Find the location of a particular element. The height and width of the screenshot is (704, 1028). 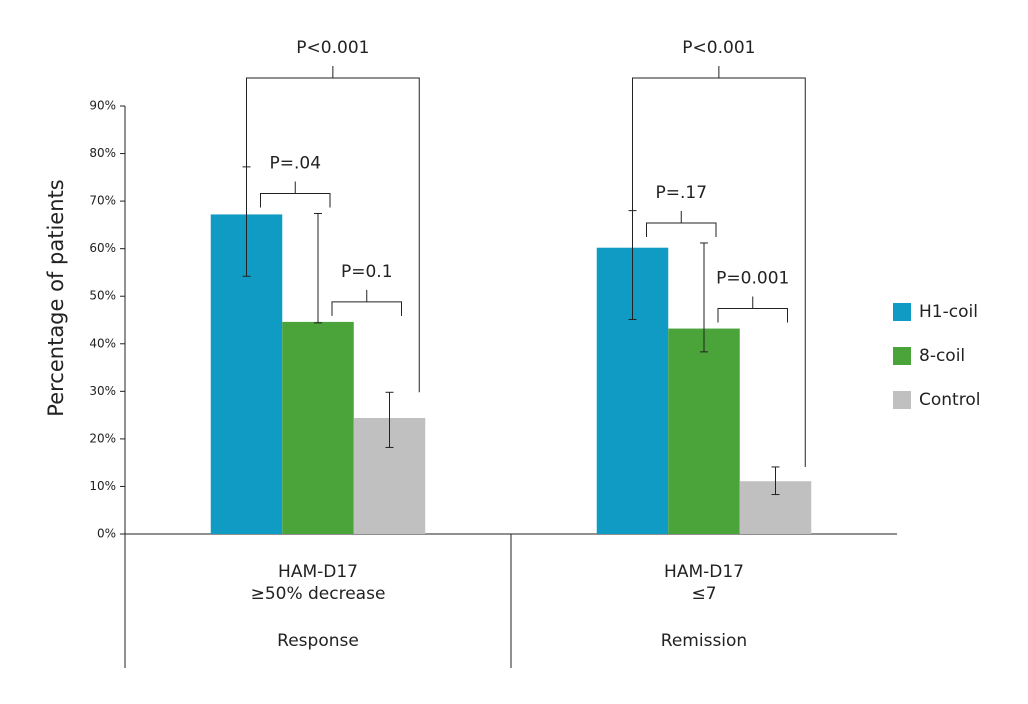

category-label: Response is located at coordinates (318, 641).